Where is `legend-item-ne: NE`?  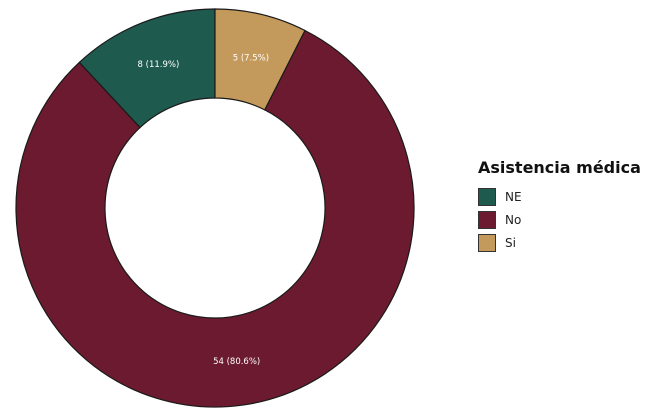
legend-item-ne: NE is located at coordinates (559, 196).